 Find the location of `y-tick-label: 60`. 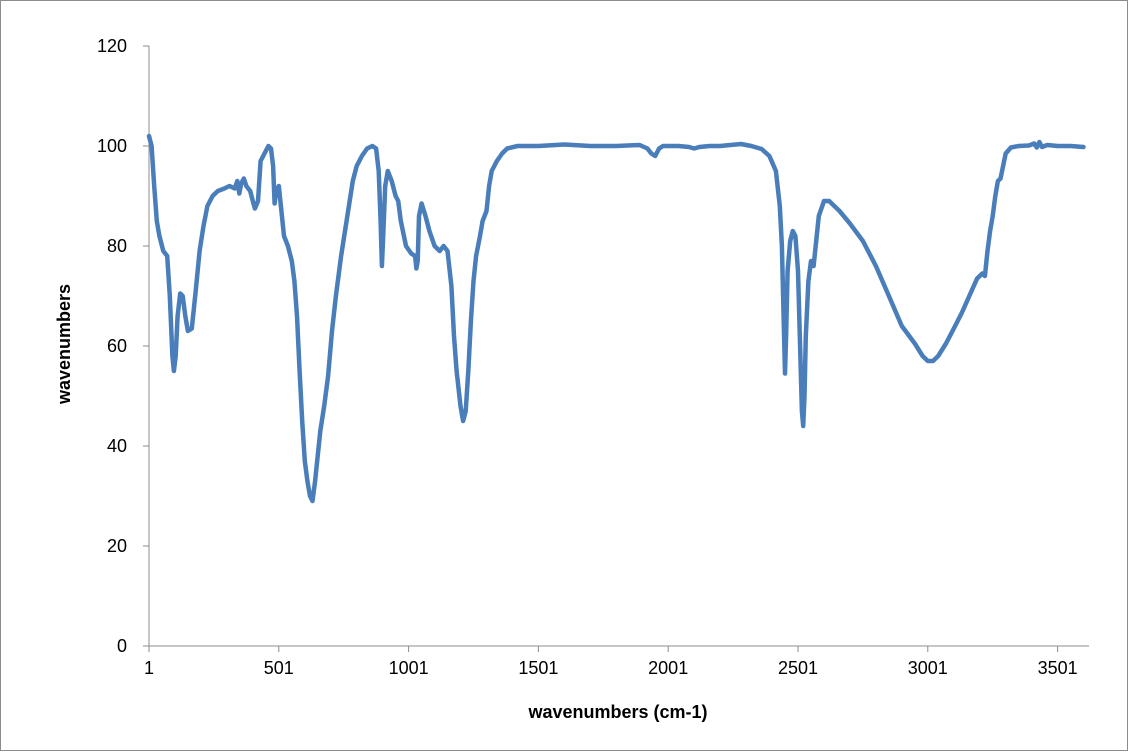

y-tick-label: 60 is located at coordinates (117, 346).